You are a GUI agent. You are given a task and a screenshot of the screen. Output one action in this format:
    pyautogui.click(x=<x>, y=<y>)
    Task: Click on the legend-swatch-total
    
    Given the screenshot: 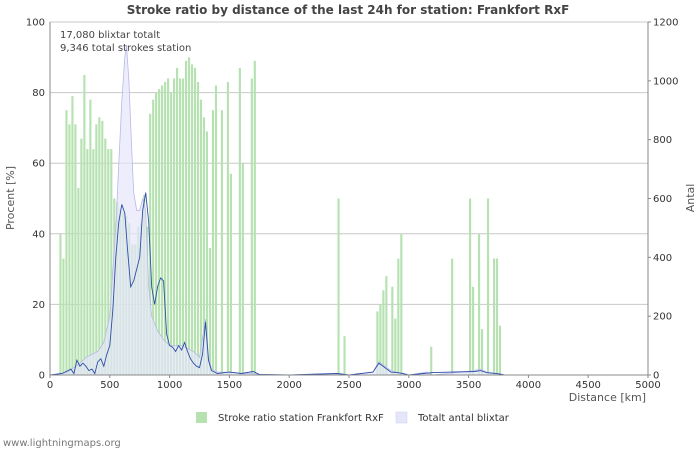 What is the action you would take?
    pyautogui.click(x=401, y=417)
    